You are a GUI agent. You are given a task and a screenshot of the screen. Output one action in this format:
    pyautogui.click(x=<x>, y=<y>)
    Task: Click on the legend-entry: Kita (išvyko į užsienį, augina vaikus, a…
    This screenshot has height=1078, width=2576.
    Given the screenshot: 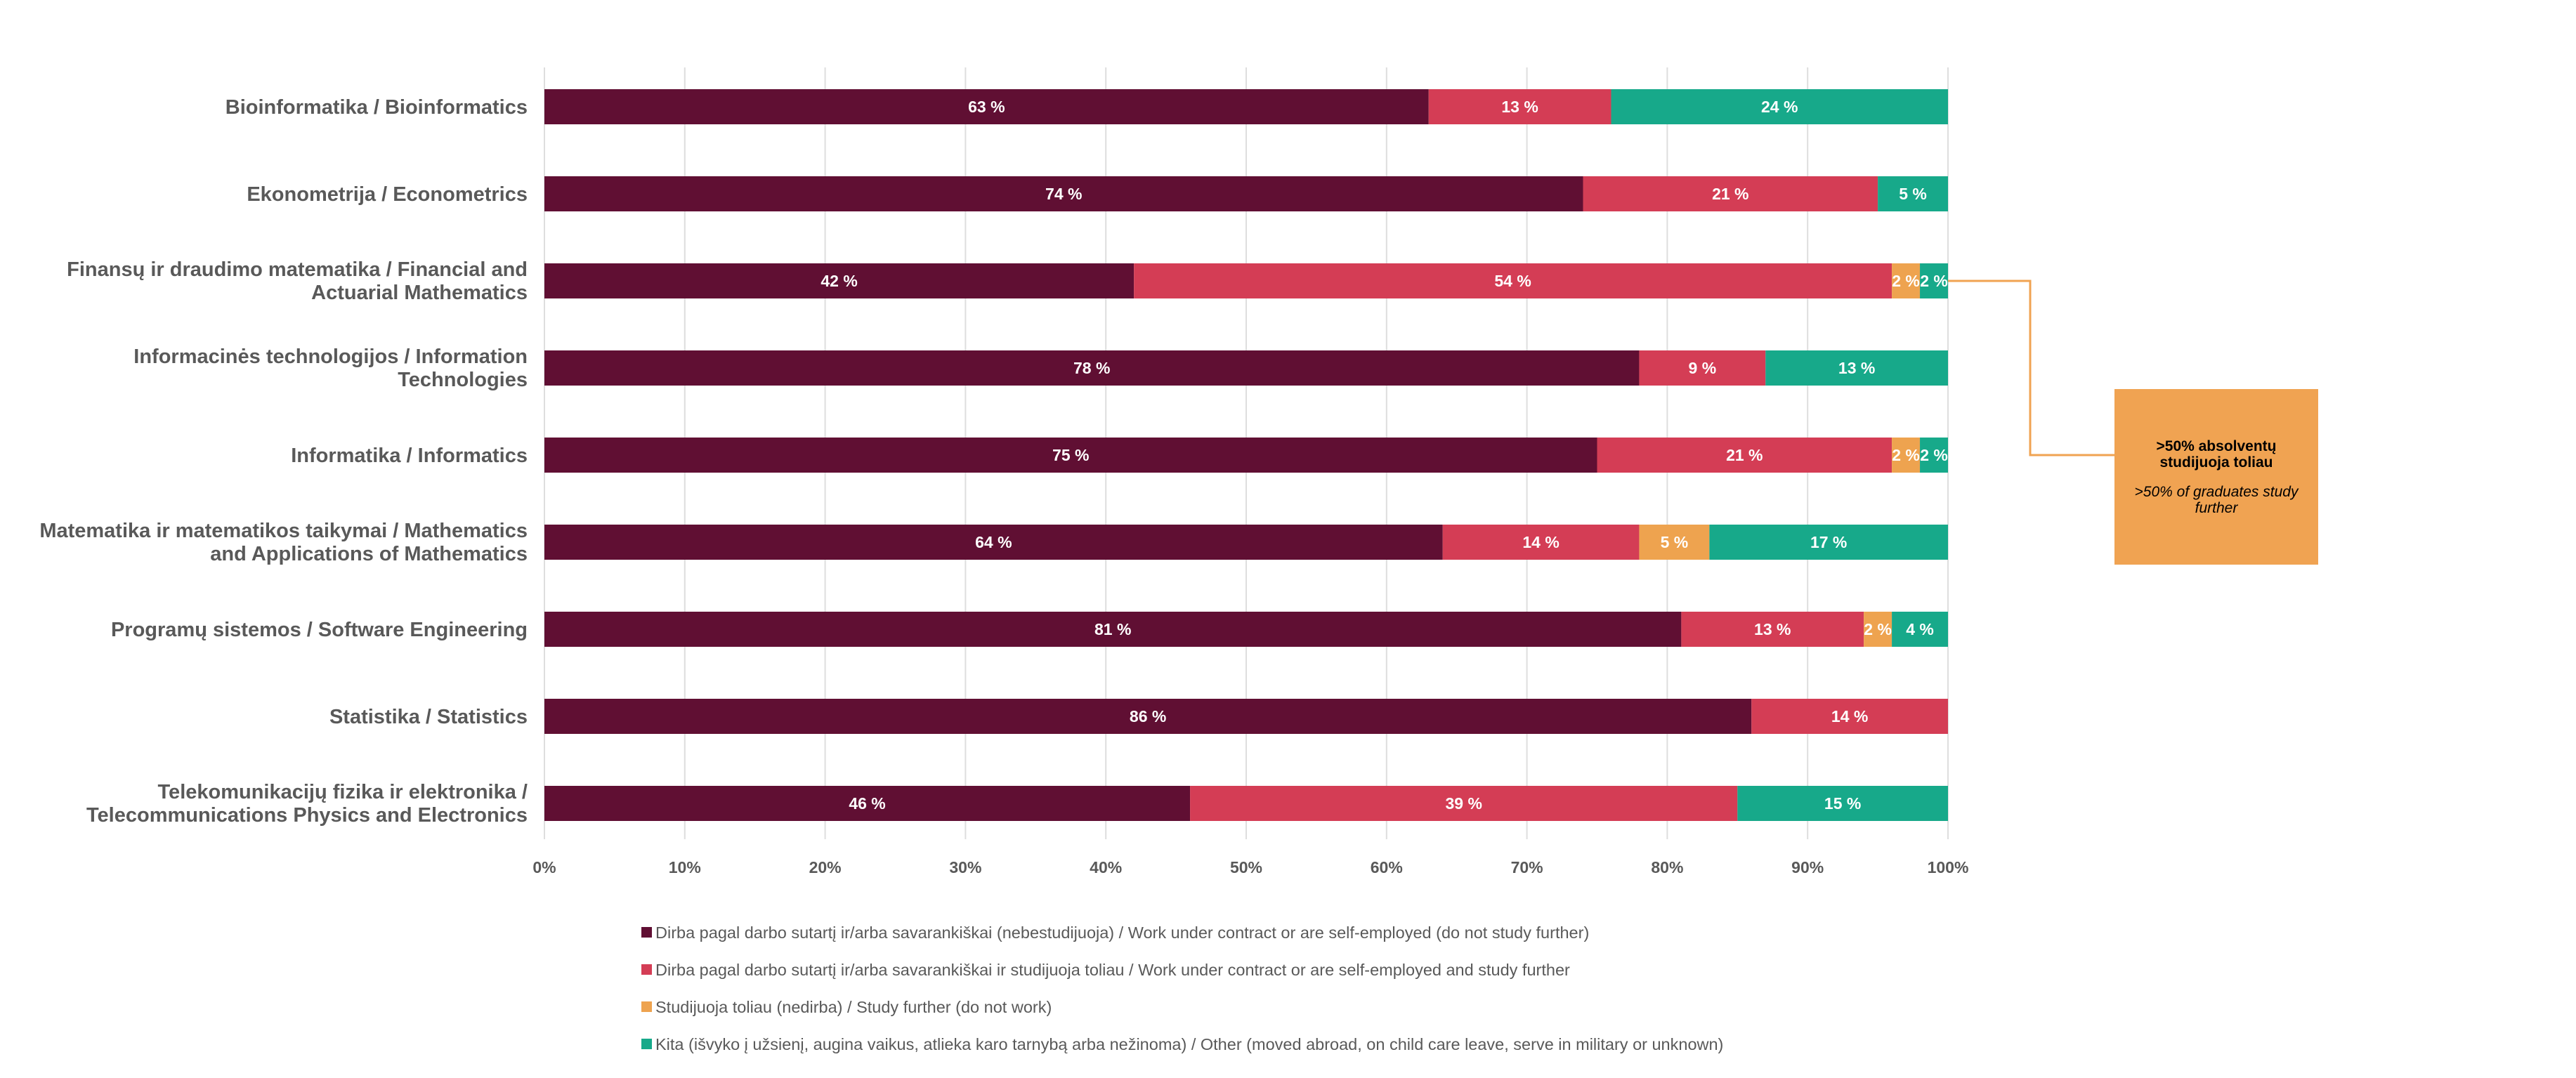 What is the action you would take?
    pyautogui.click(x=1189, y=1044)
    